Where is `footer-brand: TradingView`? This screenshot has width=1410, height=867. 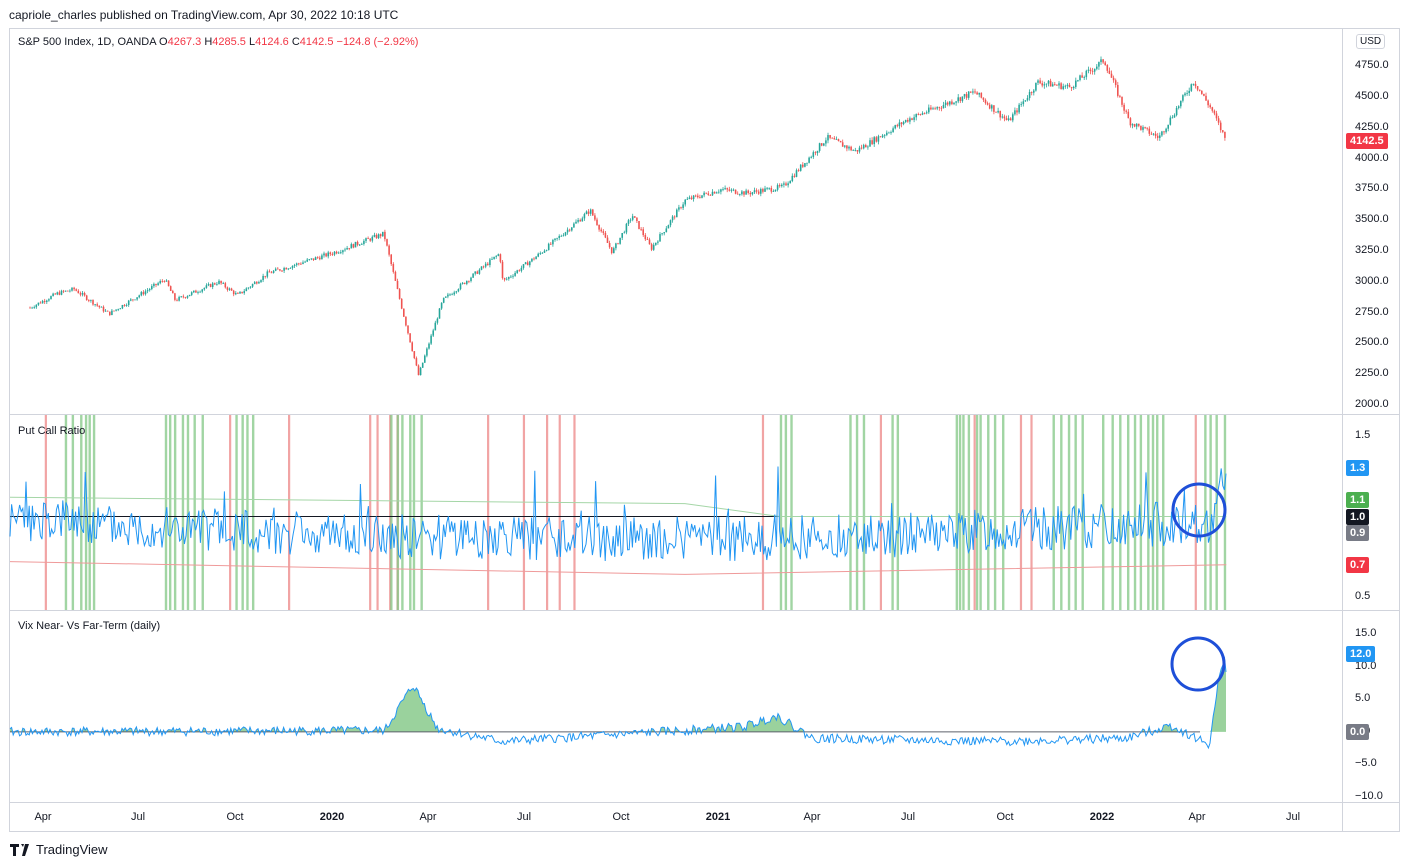
footer-brand: TradingView is located at coordinates (59, 849).